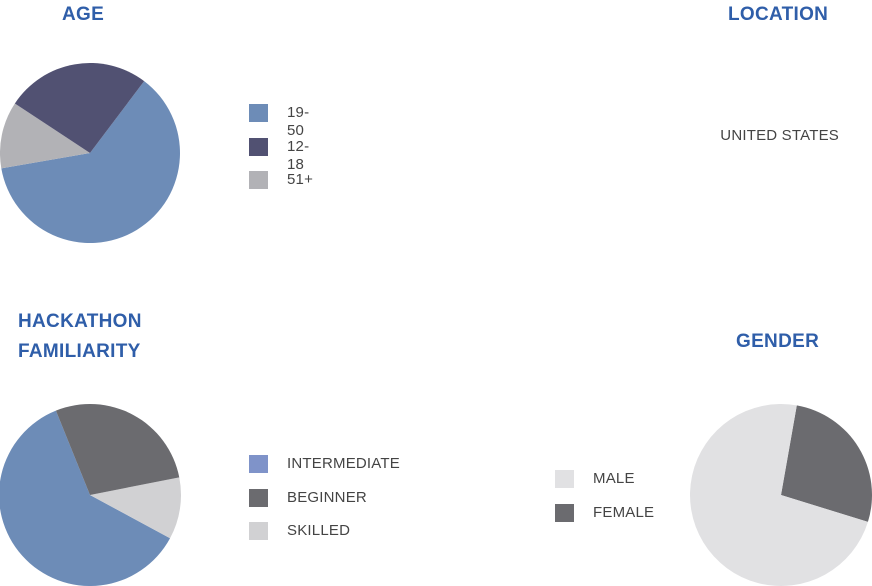 This screenshot has width=872, height=586. I want to click on familiarity-title-line1: HACKATHON, so click(80, 321).